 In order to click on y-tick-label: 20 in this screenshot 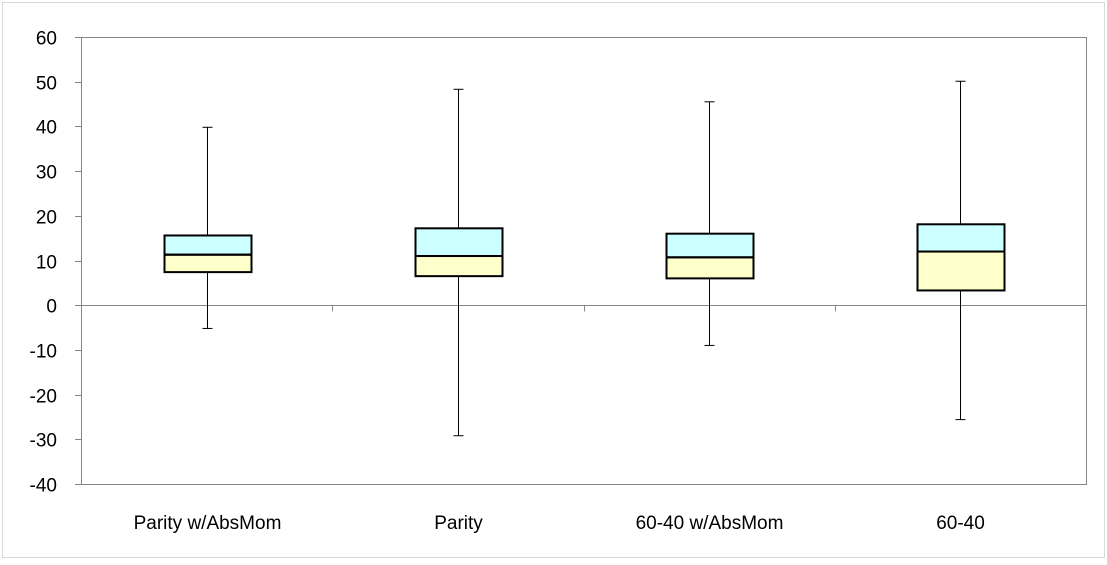, I will do `click(46, 218)`.